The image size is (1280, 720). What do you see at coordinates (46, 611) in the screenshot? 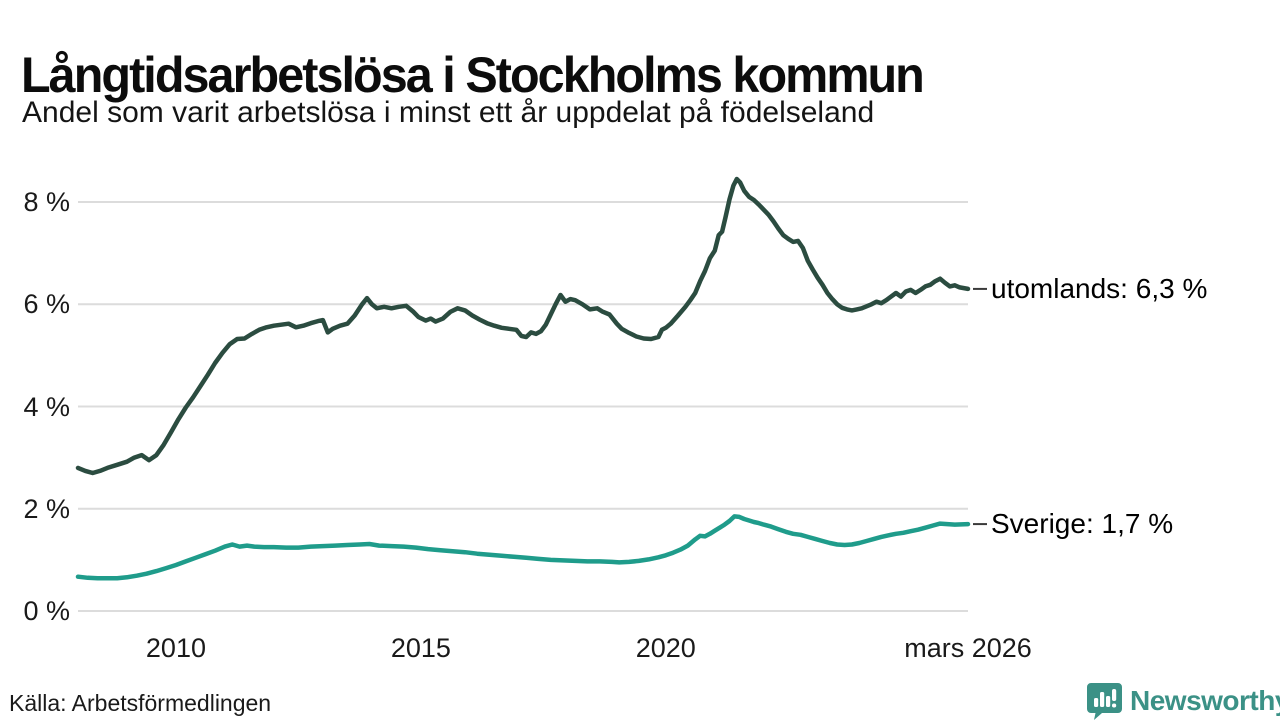
I see `y-axis-tick-label: 0 %` at bounding box center [46, 611].